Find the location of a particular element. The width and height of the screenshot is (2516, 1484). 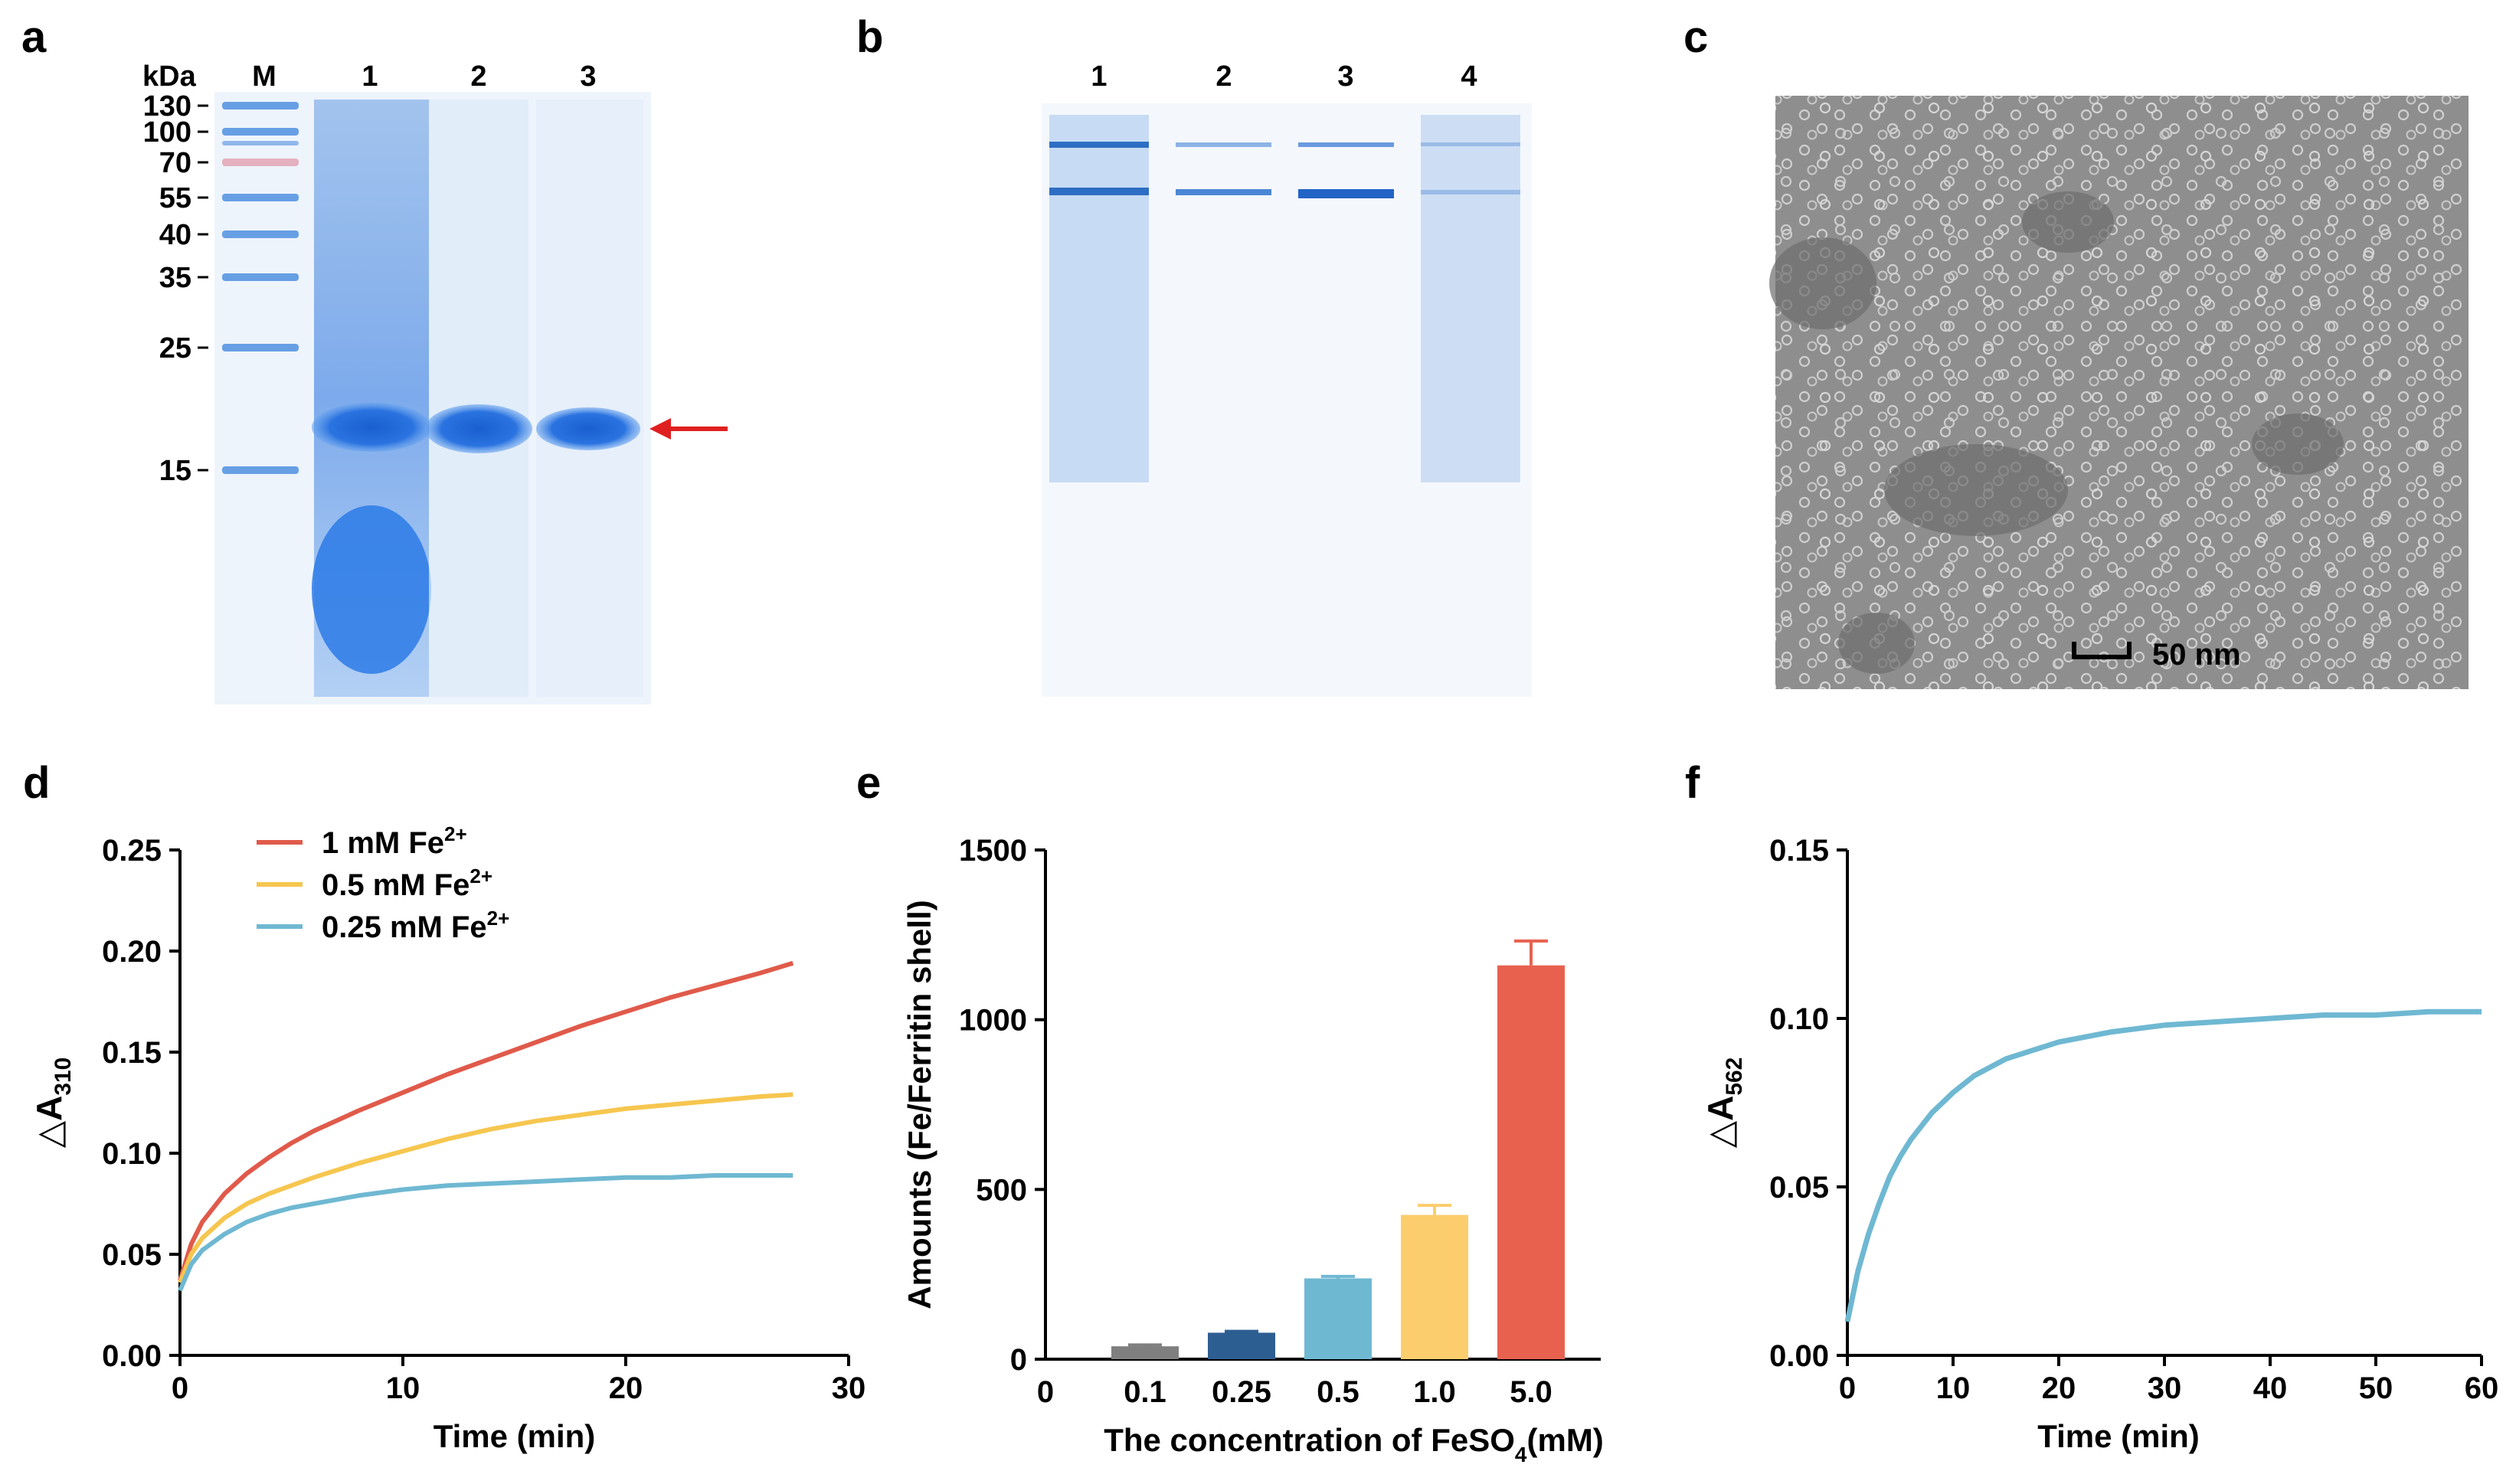

gel-b-lane-label: 1 is located at coordinates (1099, 76).